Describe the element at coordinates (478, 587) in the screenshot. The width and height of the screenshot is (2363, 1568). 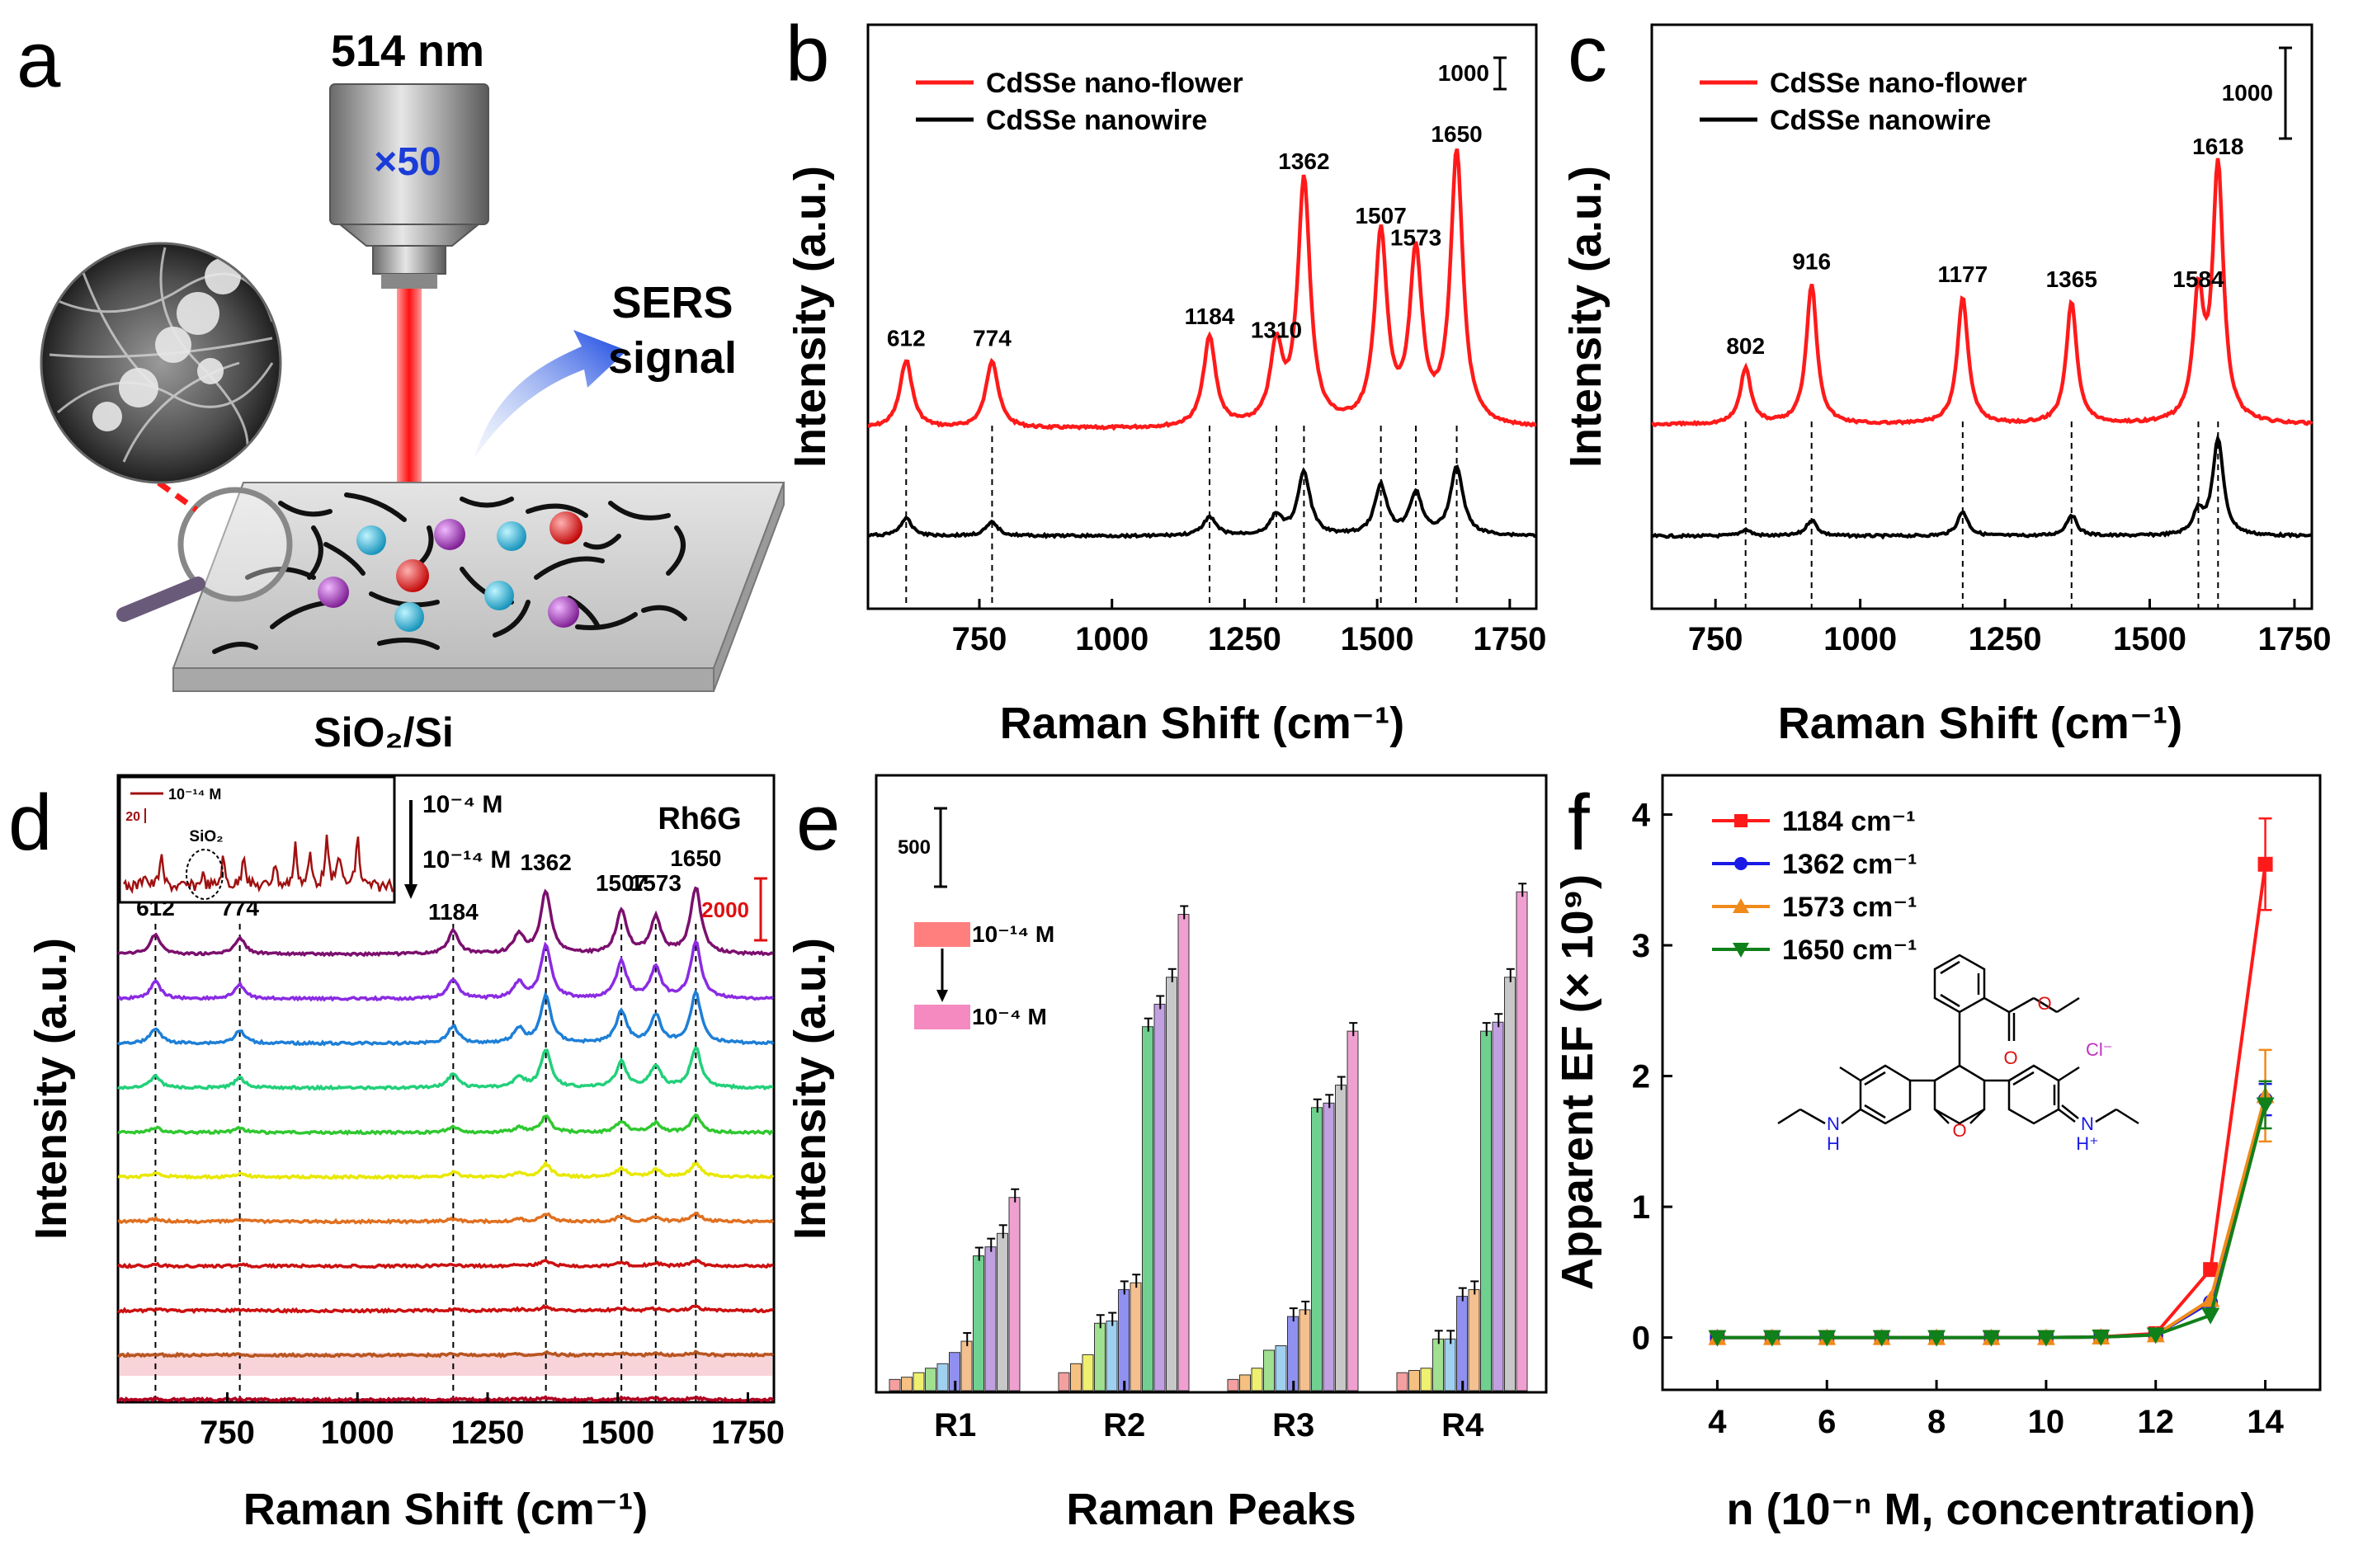
I see `substrate-slab` at that location.